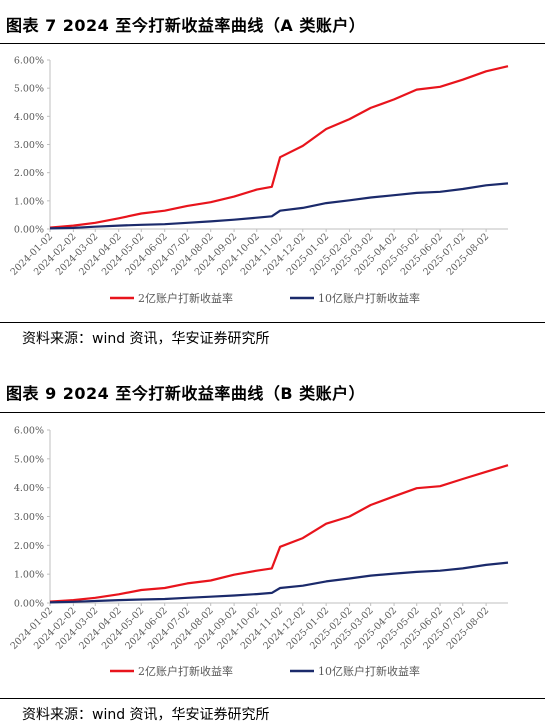 This screenshot has width=545, height=725. What do you see at coordinates (272, 412) in the screenshot?
I see `title-rule-b` at bounding box center [272, 412].